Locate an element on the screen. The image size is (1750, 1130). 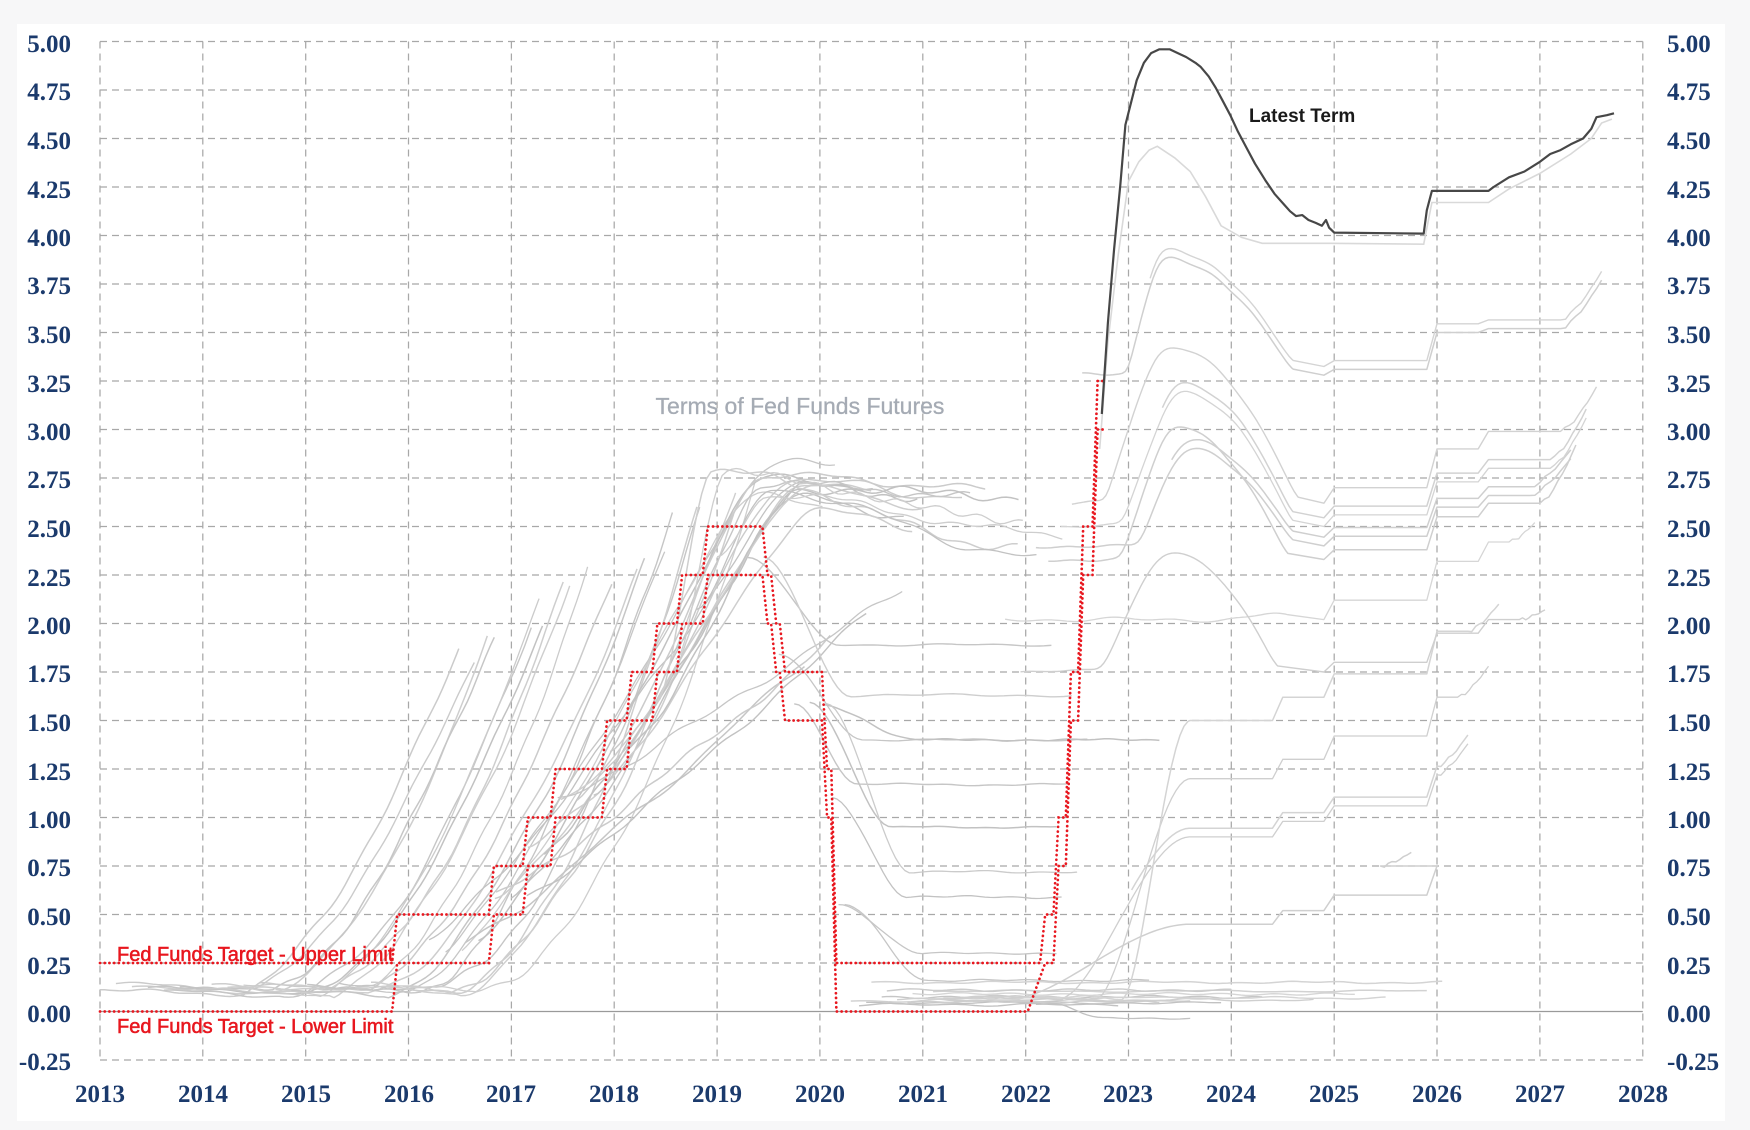
svg-text: 2017 is located at coordinates (511, 1094).